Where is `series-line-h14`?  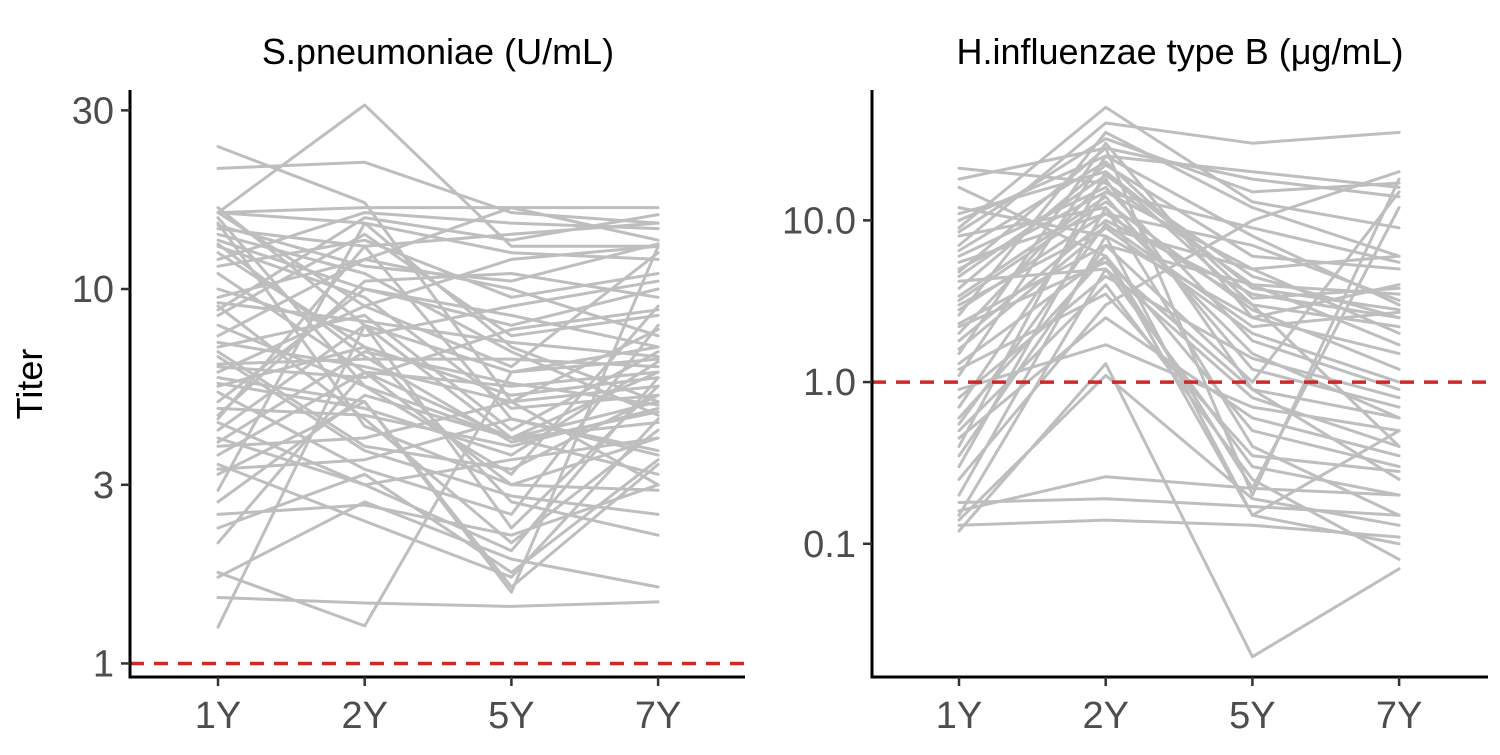
series-line-h14 is located at coordinates (1179, 361).